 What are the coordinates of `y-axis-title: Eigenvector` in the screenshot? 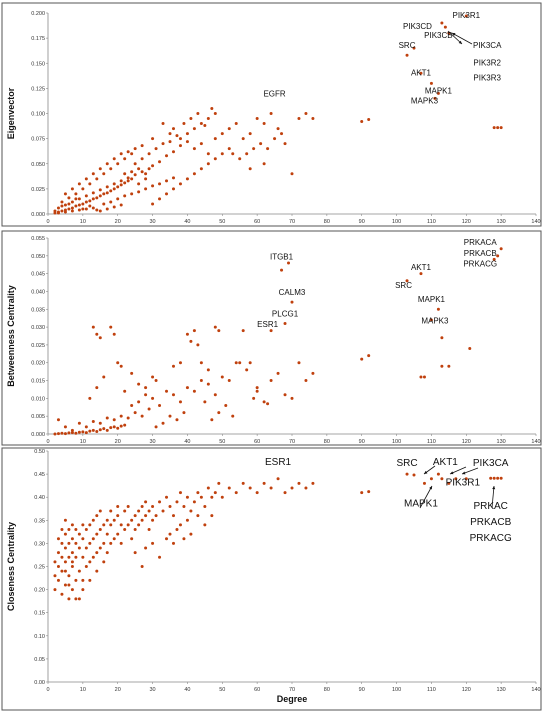 It's located at (11, 113).